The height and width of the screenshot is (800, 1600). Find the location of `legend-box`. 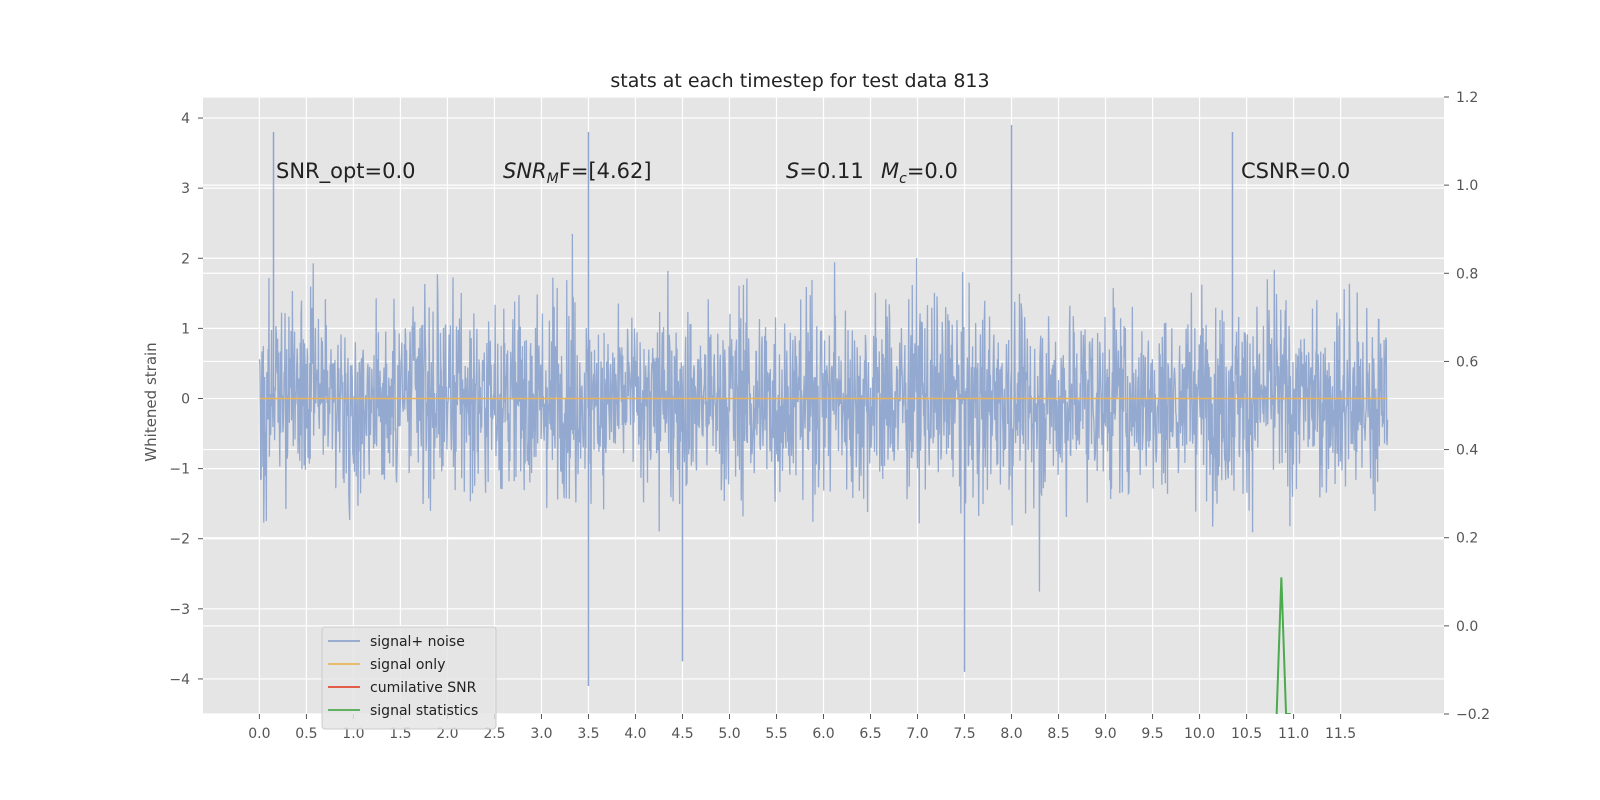

legend-box is located at coordinates (409, 678).